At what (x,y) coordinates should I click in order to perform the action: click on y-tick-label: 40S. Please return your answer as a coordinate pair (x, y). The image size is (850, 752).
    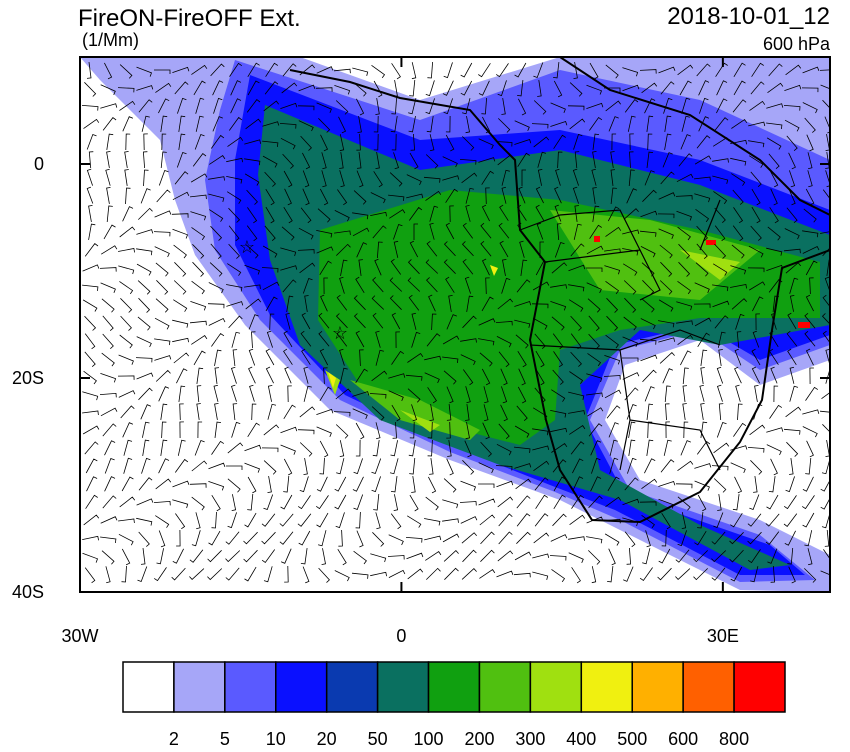
    Looking at the image, I should click on (28, 592).